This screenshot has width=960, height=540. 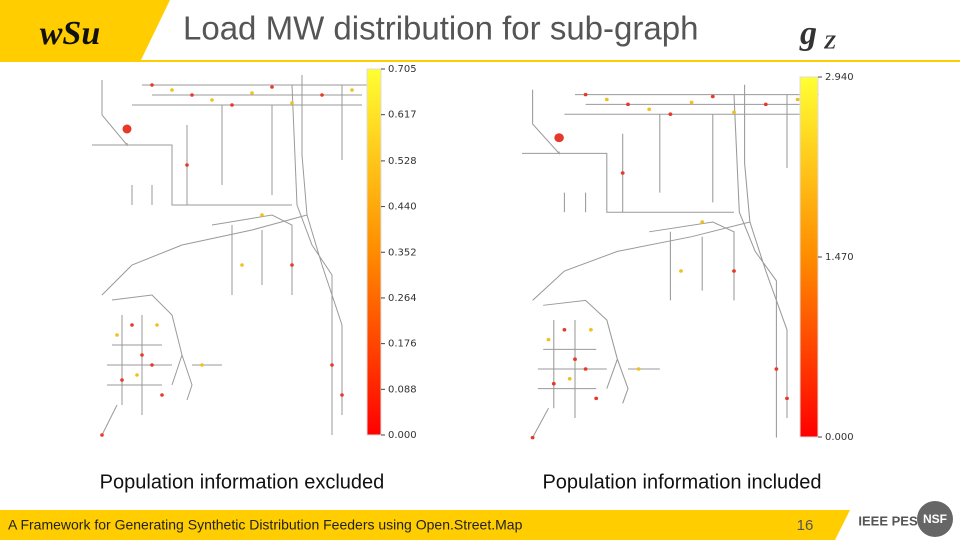 What do you see at coordinates (888, 520) in the screenshot?
I see `logo: IEEE PES` at bounding box center [888, 520].